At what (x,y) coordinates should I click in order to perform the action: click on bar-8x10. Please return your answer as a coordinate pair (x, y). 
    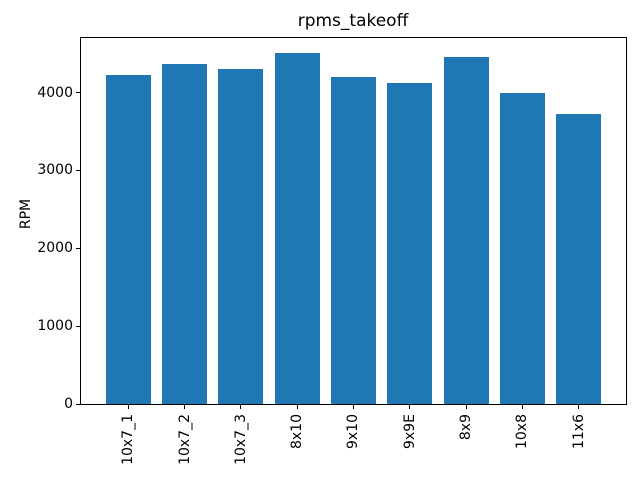
    Looking at the image, I should click on (297, 228).